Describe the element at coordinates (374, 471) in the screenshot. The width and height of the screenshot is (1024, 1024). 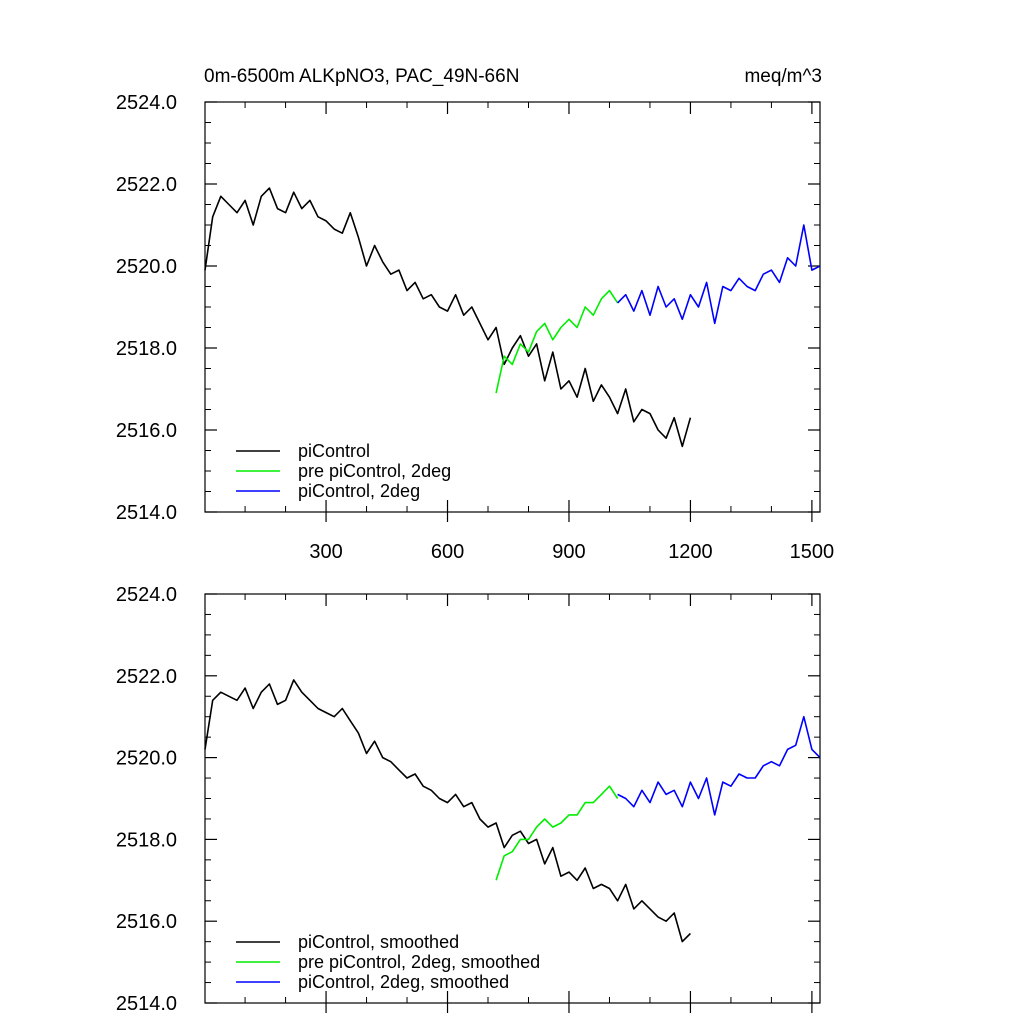
I see `legend-label-pre-picontrol: pre piControl, 2deg` at that location.